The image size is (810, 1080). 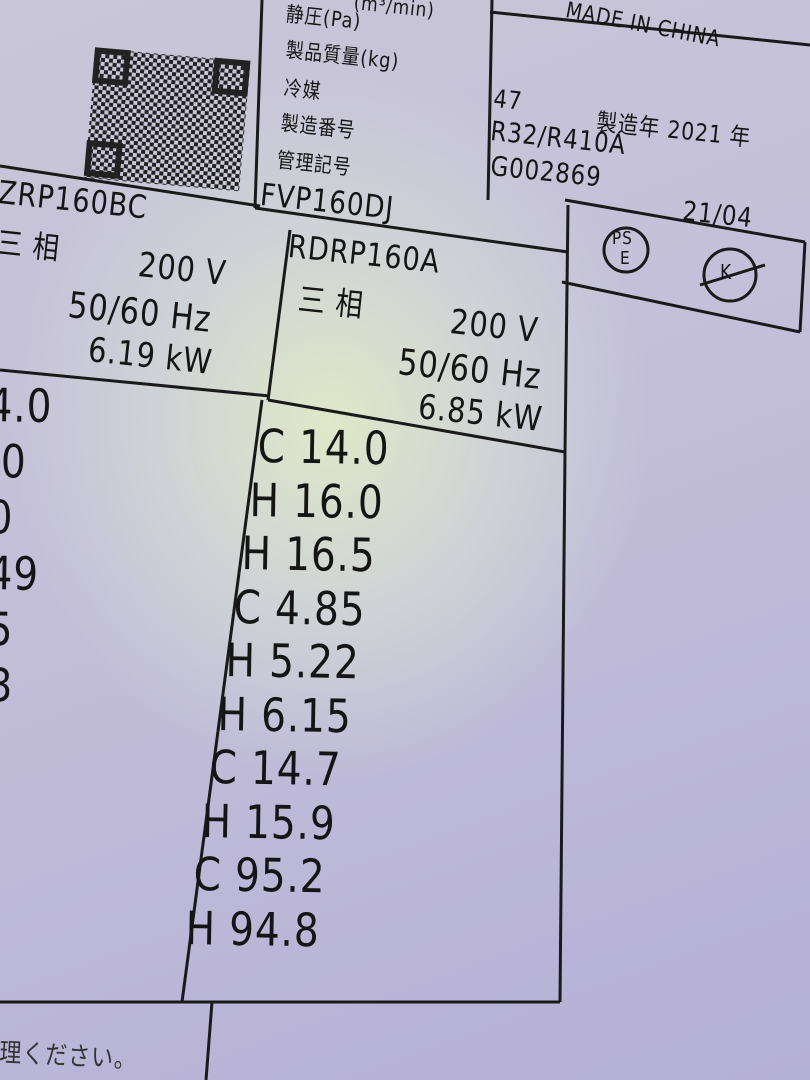 What do you see at coordinates (508, 100) in the screenshot?
I see `weight: 47` at bounding box center [508, 100].